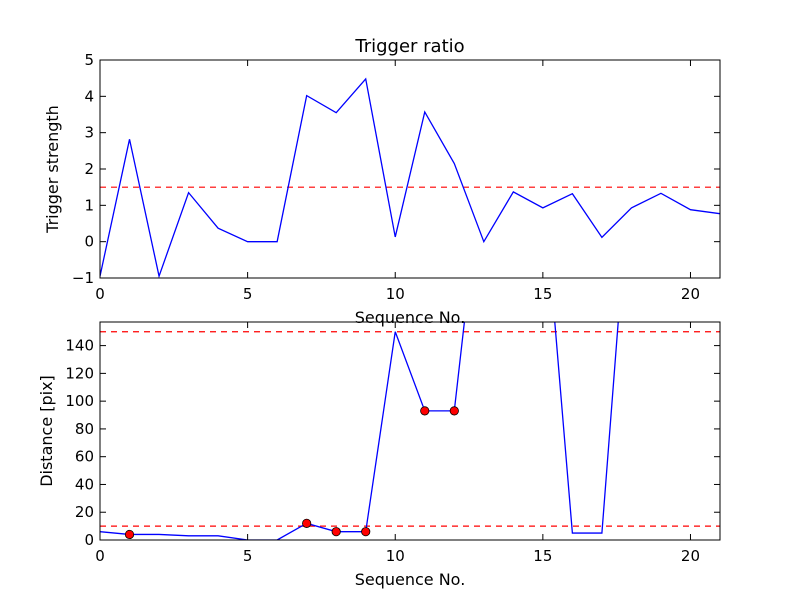 The image size is (800, 600). What do you see at coordinates (79, 346) in the screenshot?
I see `bottom-y-tick-label: 140` at bounding box center [79, 346].